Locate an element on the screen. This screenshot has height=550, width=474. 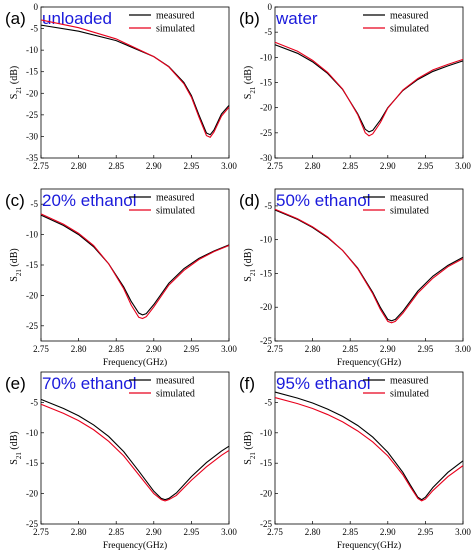
x-axis-label: Frequency(GHz) is located at coordinates (135, 362).